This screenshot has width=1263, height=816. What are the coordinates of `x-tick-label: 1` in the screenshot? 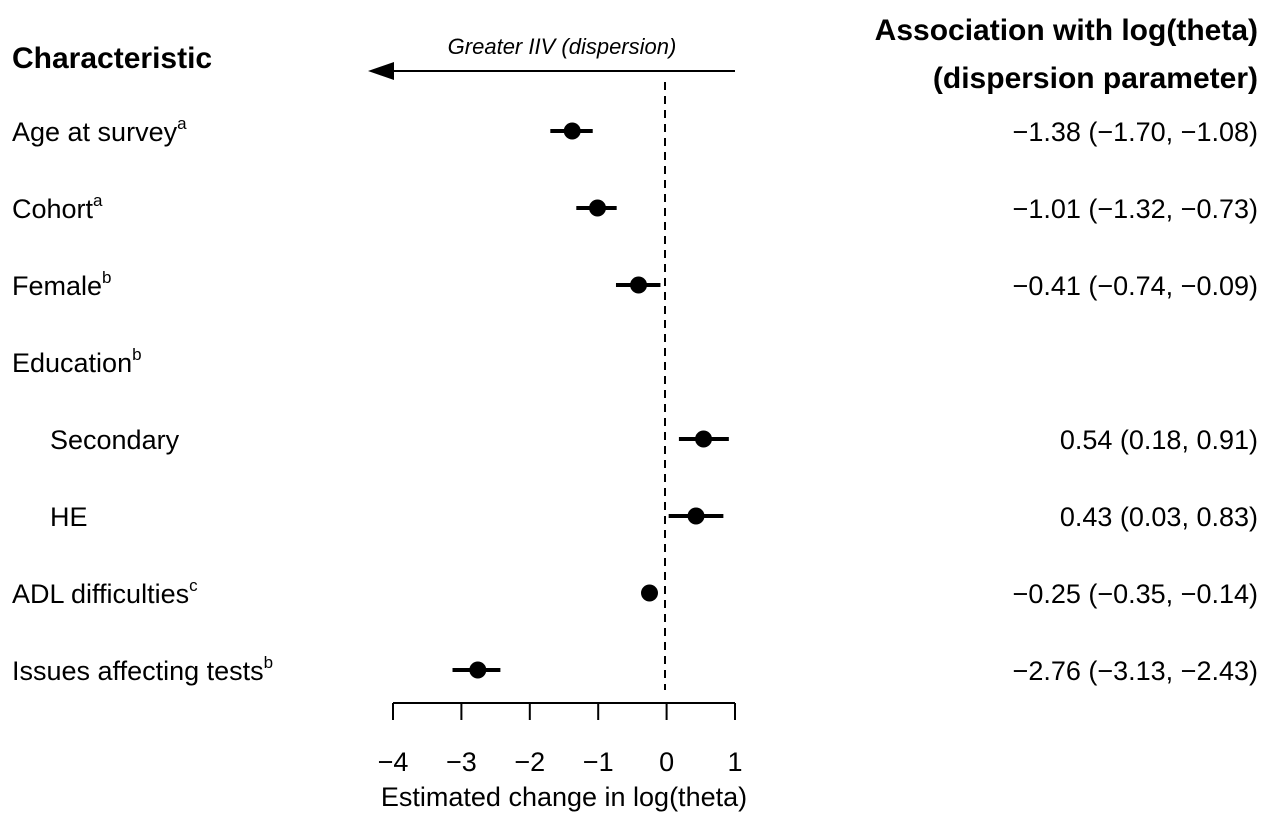 It's located at (734, 762).